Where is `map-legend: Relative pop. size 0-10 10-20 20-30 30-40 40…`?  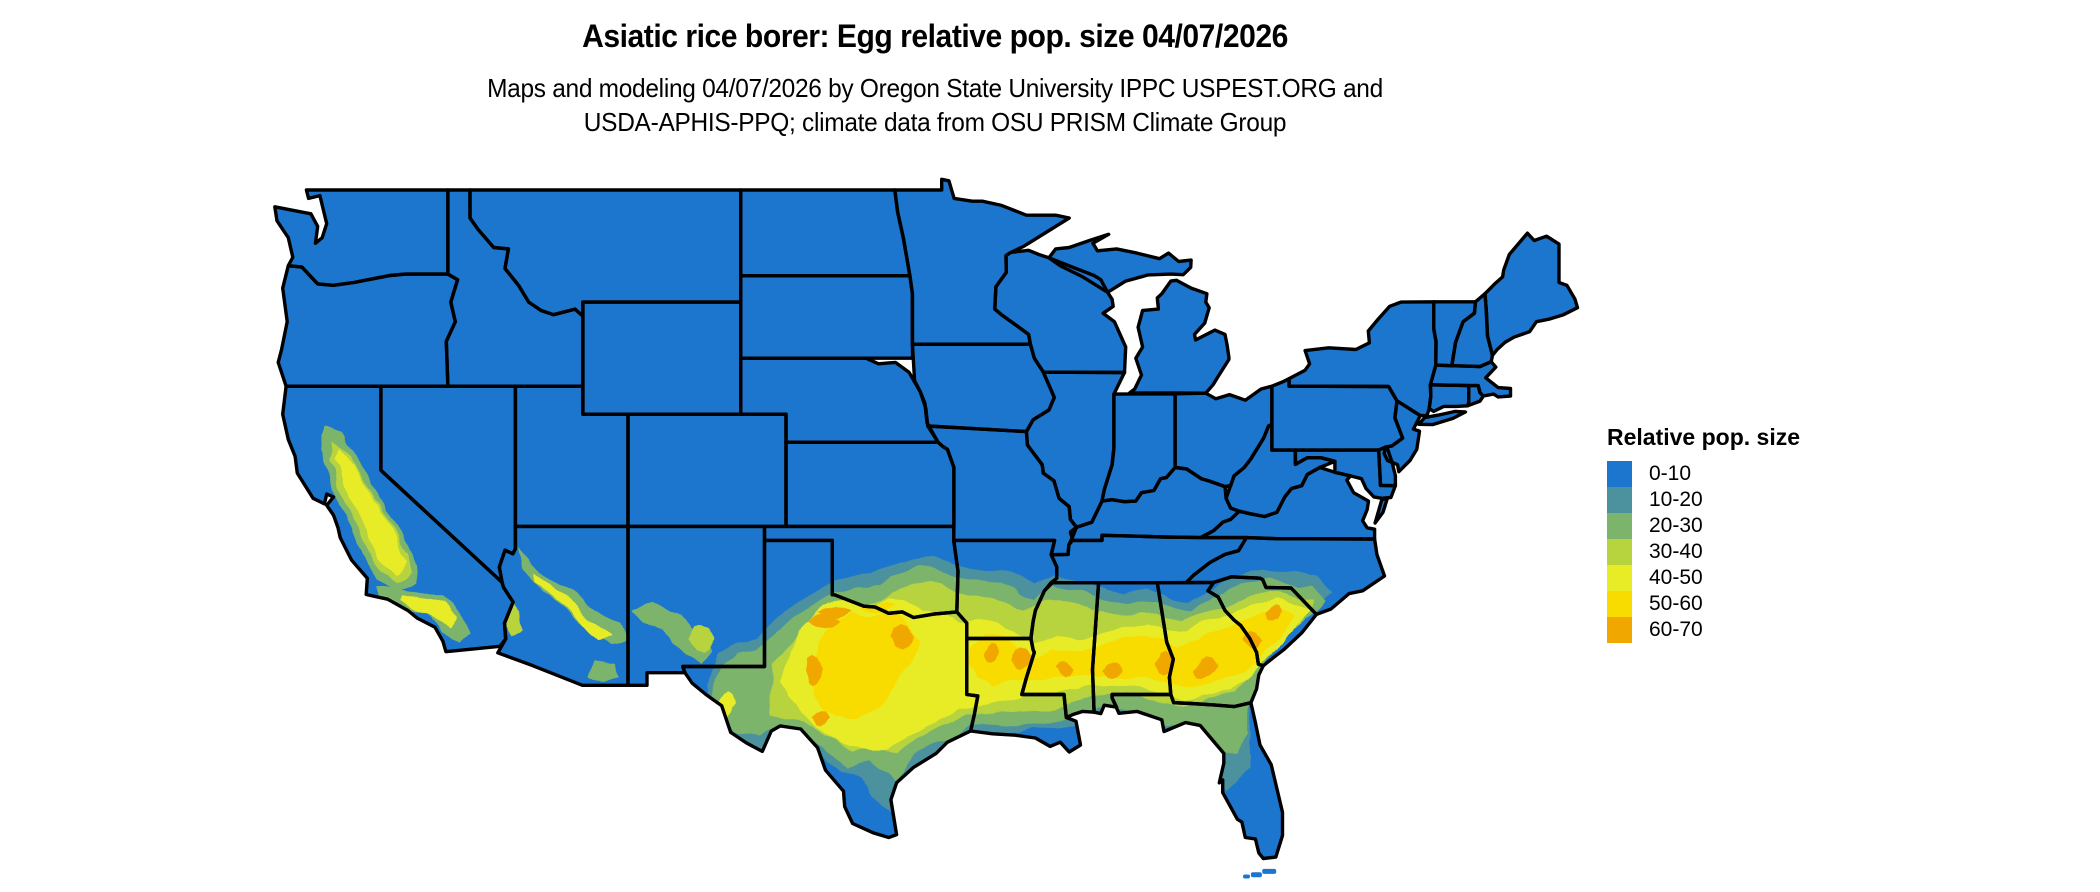 map-legend: Relative pop. size 0-10 10-20 20-30 30-40 40… is located at coordinates (1703, 533).